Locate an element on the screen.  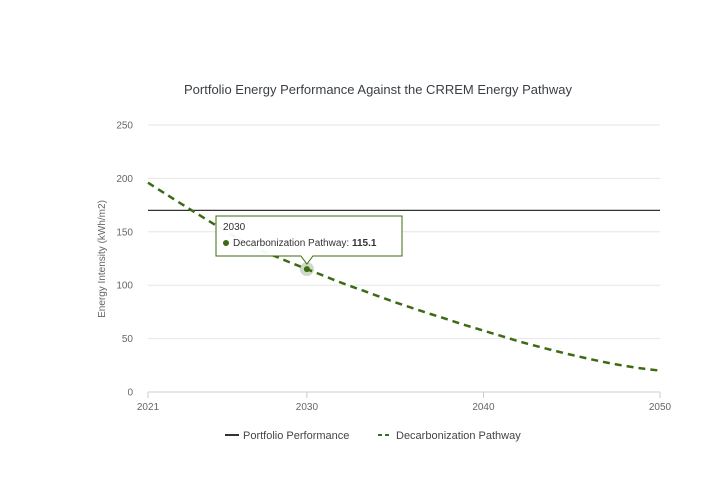
y-tick-label-150: 150 is located at coordinates (124, 232).